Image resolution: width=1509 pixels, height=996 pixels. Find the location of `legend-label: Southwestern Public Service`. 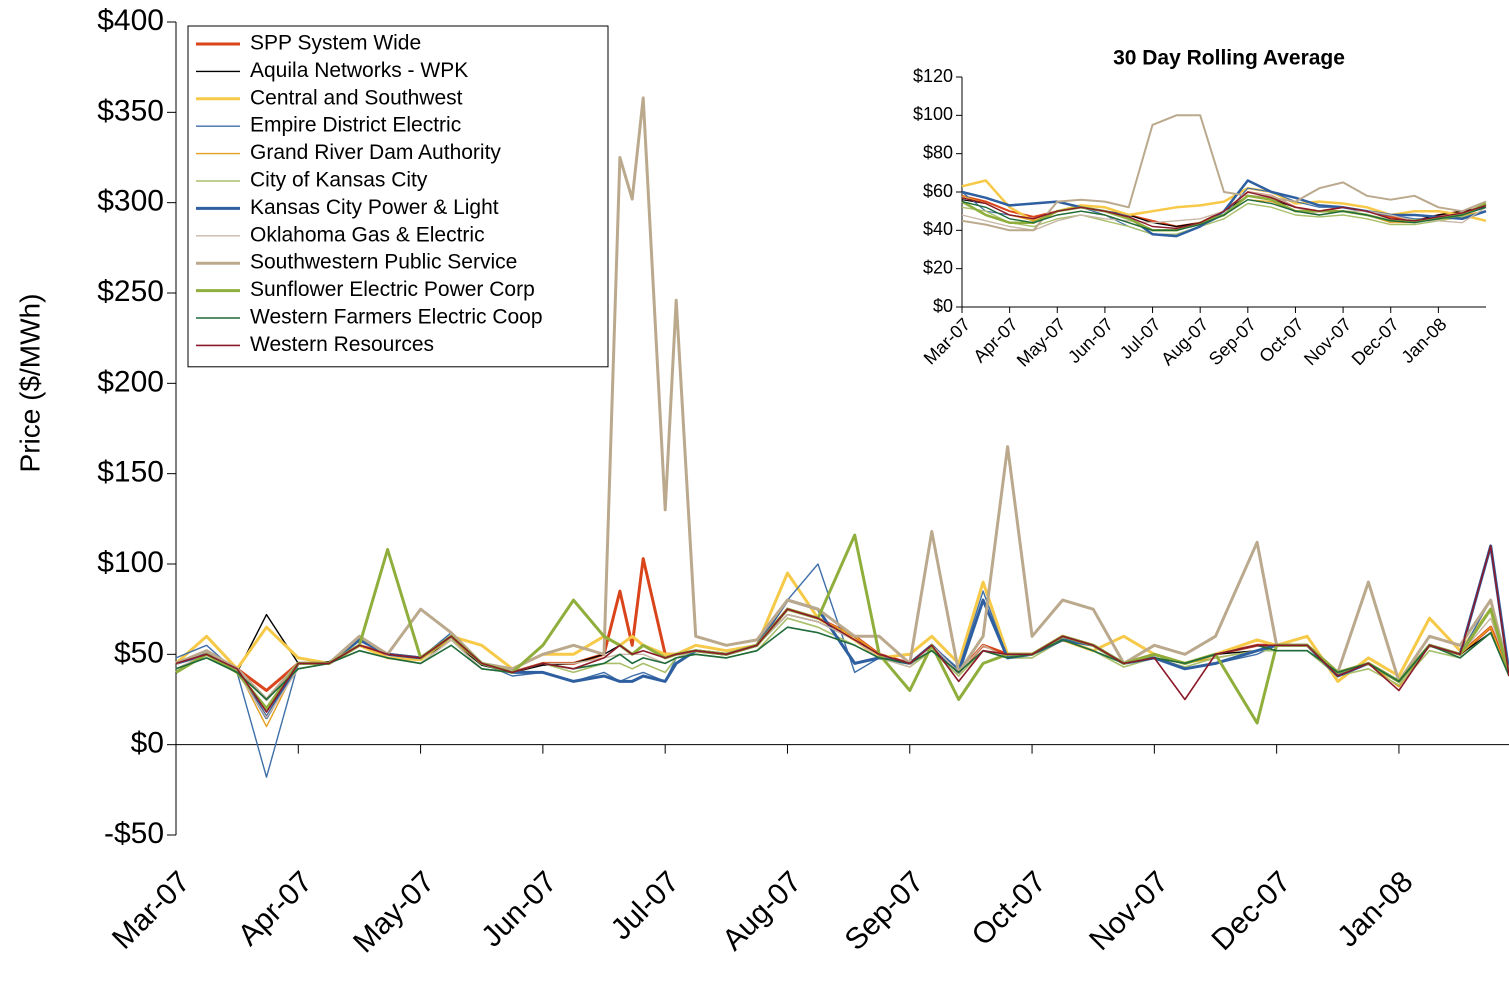

legend-label: Southwestern Public Service is located at coordinates (383, 262).